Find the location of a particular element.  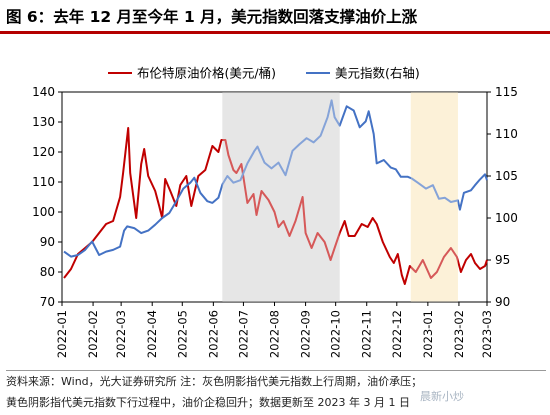

chart-title: 图 6：去年 12 月至今年 1 月，美元指数回落支撑油价上涨 is located at coordinates (275, 17).